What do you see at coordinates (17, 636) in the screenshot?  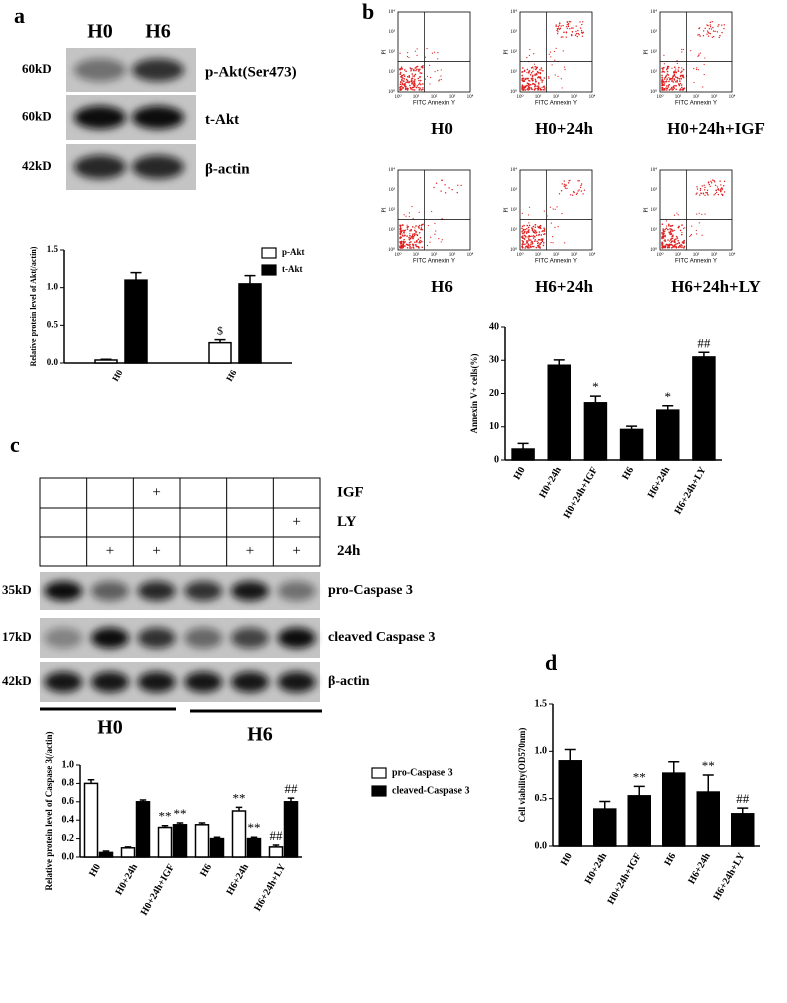 I see `band-size: 17kD` at bounding box center [17, 636].